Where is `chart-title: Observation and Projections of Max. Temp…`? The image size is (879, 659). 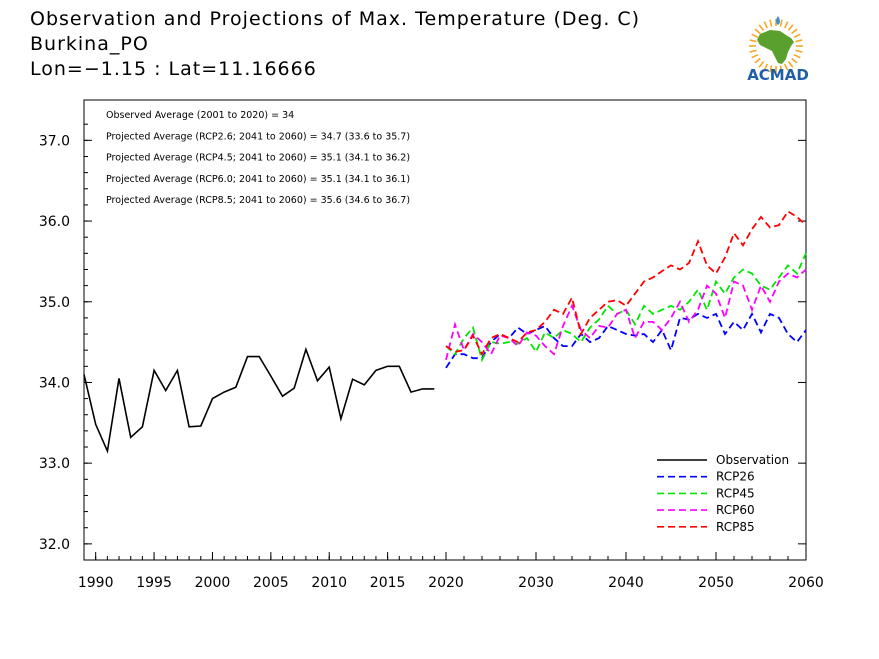
chart-title: Observation and Projections of Max. Temp… is located at coordinates (335, 19).